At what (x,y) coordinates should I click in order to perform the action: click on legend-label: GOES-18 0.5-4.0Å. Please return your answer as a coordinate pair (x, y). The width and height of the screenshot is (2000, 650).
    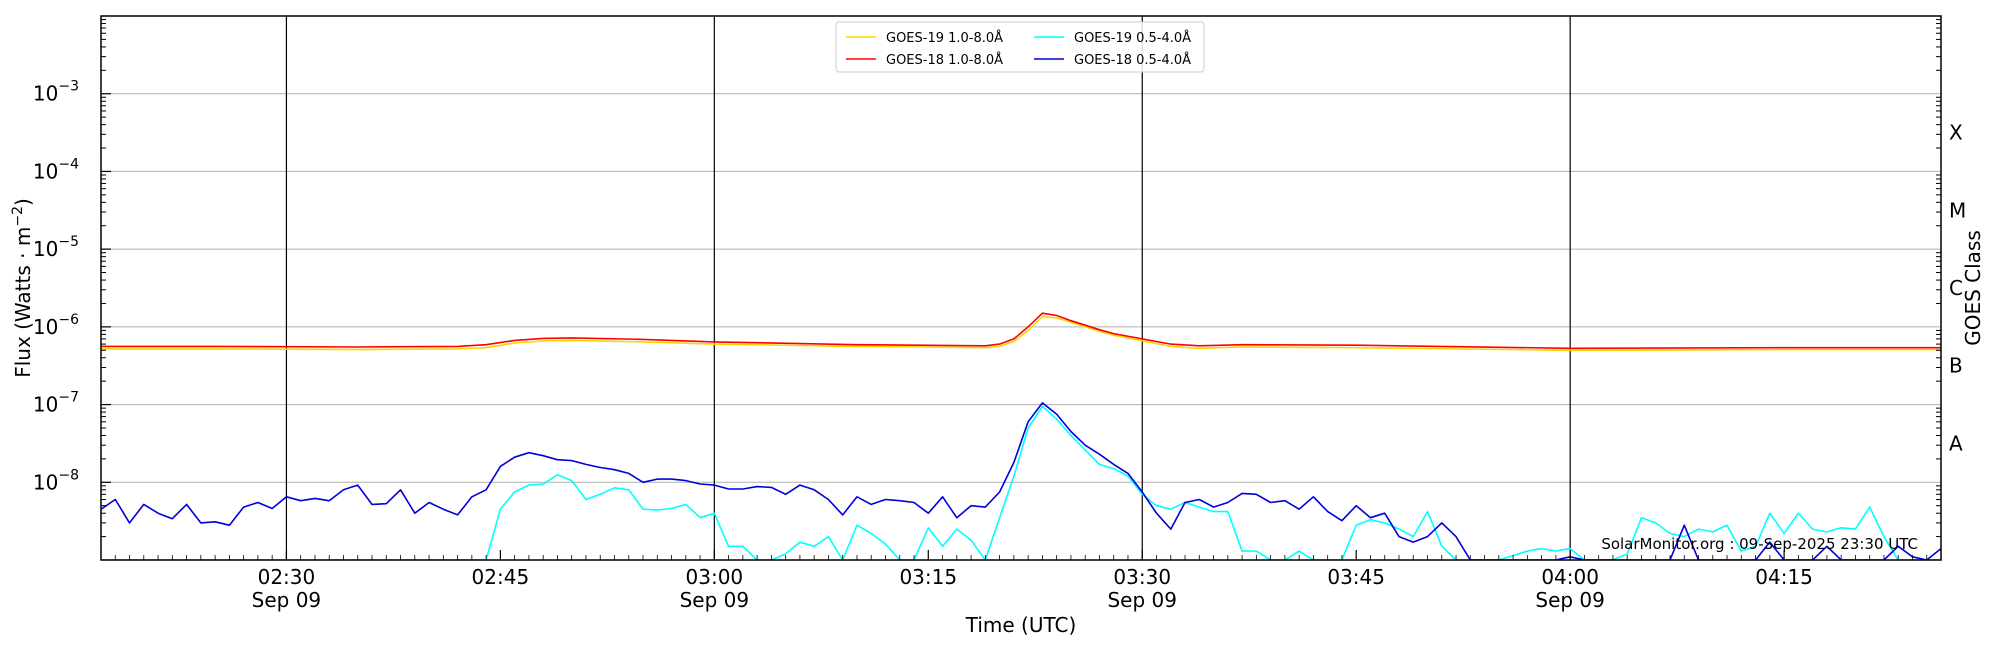
    Looking at the image, I should click on (1132, 60).